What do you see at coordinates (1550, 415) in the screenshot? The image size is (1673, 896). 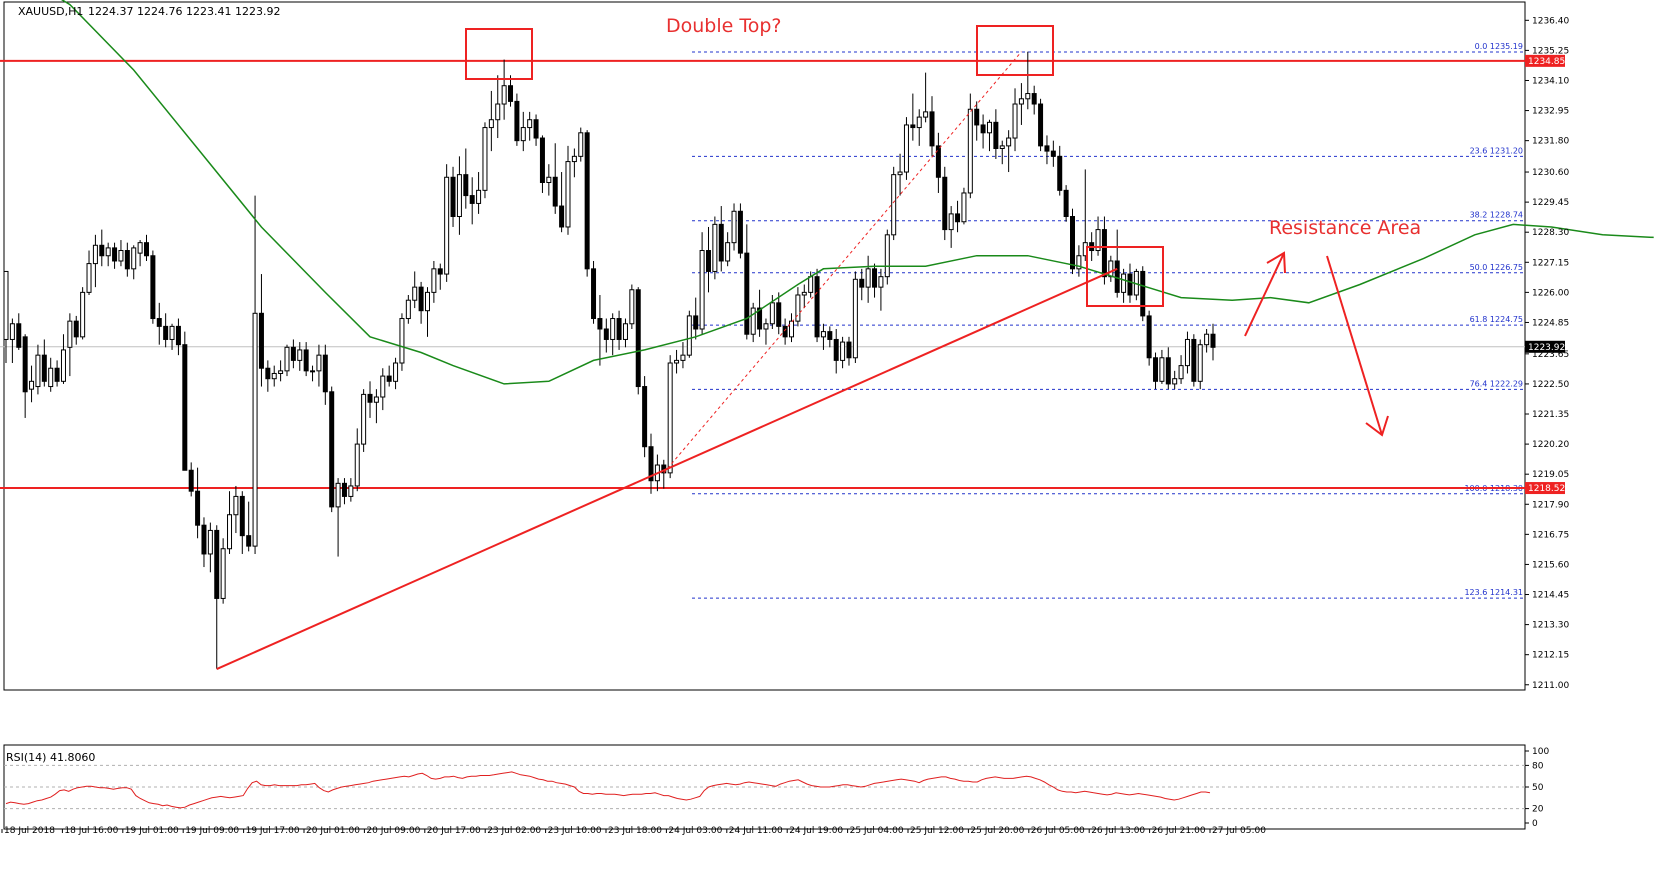 I see `price-tick-label: 1221.35` at bounding box center [1550, 415].